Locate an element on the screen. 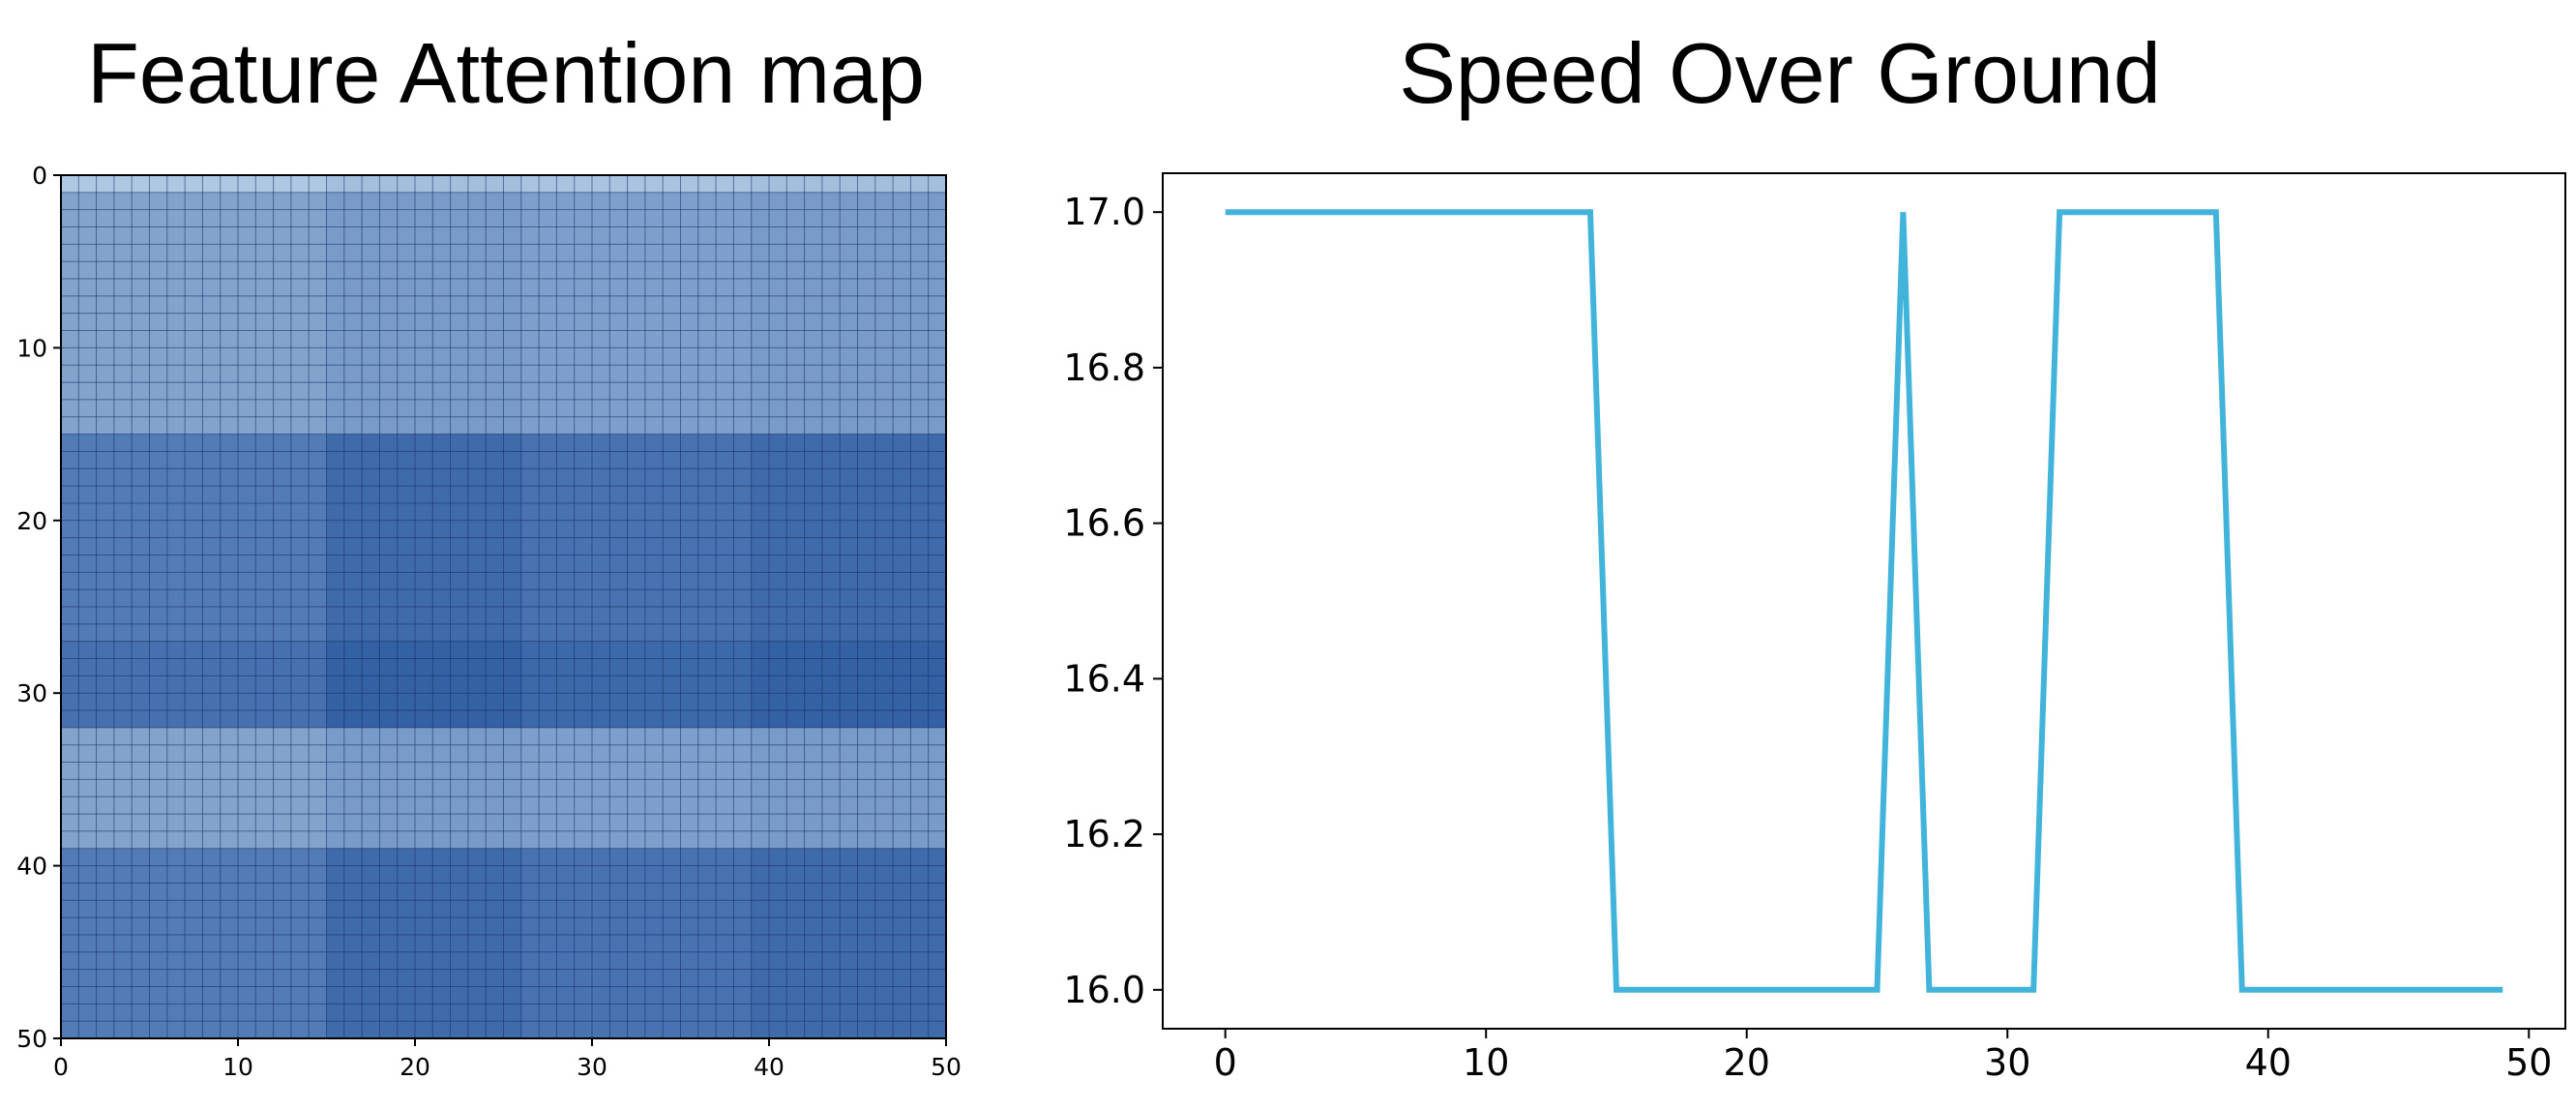 Image resolution: width=2576 pixels, height=1110 pixels. line-y-tick-label: 16.4 is located at coordinates (1104, 679).